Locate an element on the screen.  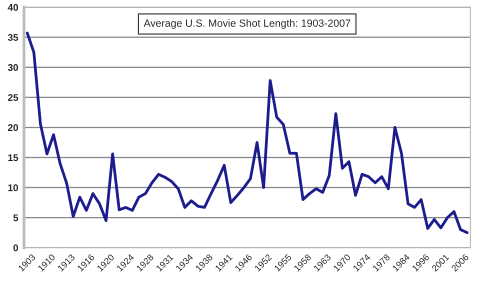
y-tick-label: 35 is located at coordinates (13, 37).